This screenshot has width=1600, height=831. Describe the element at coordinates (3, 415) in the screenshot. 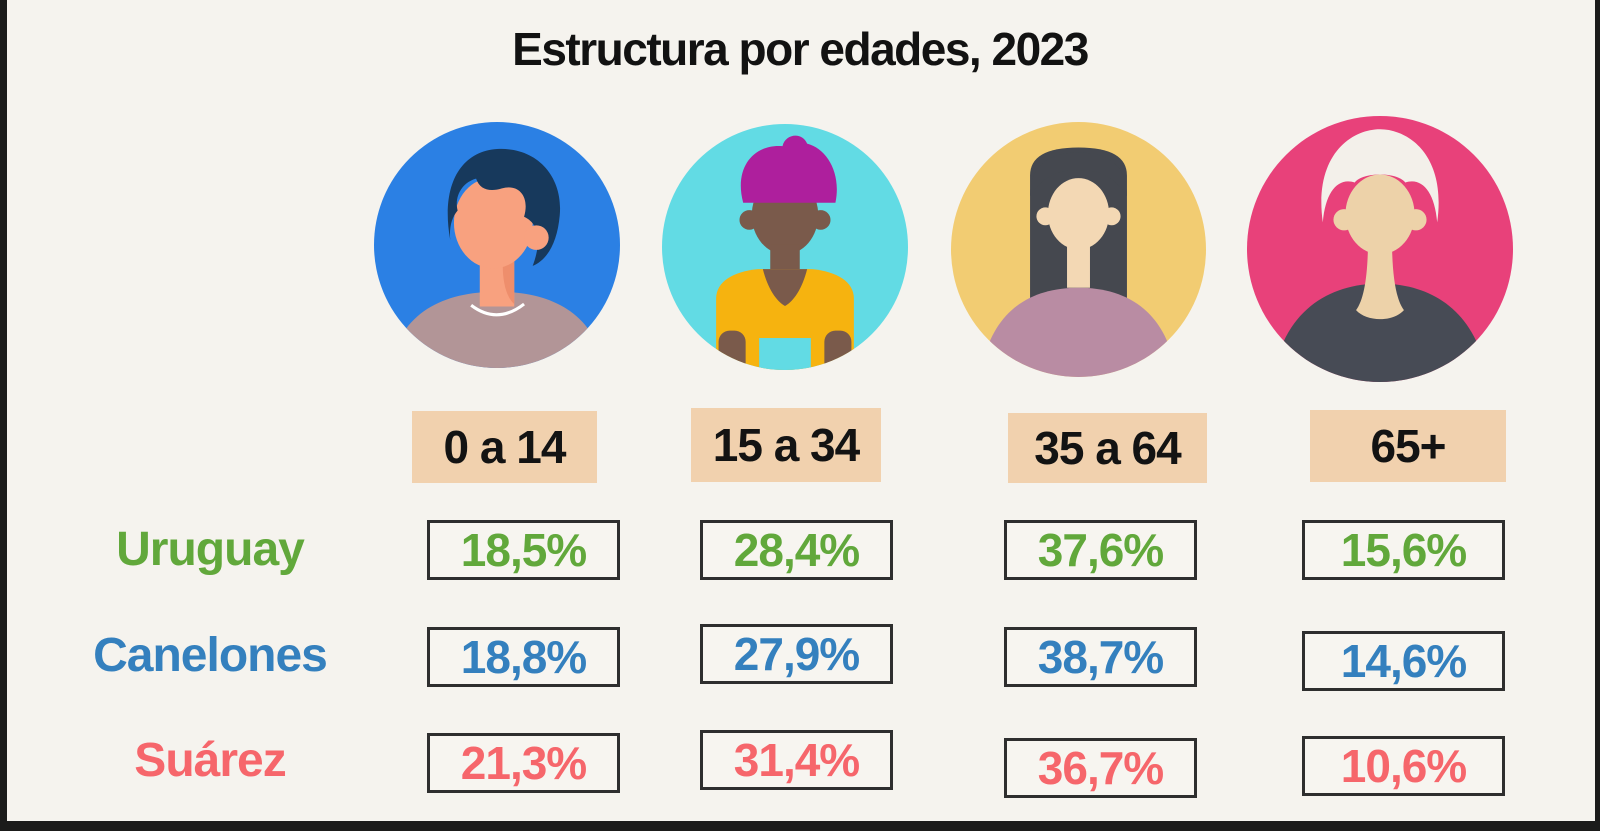

I see `frame-left-edge` at that location.